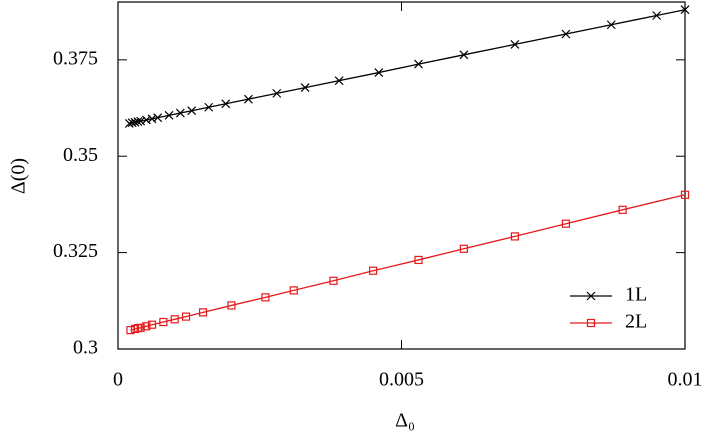  I want to click on legend-label: 1L, so click(636, 295).